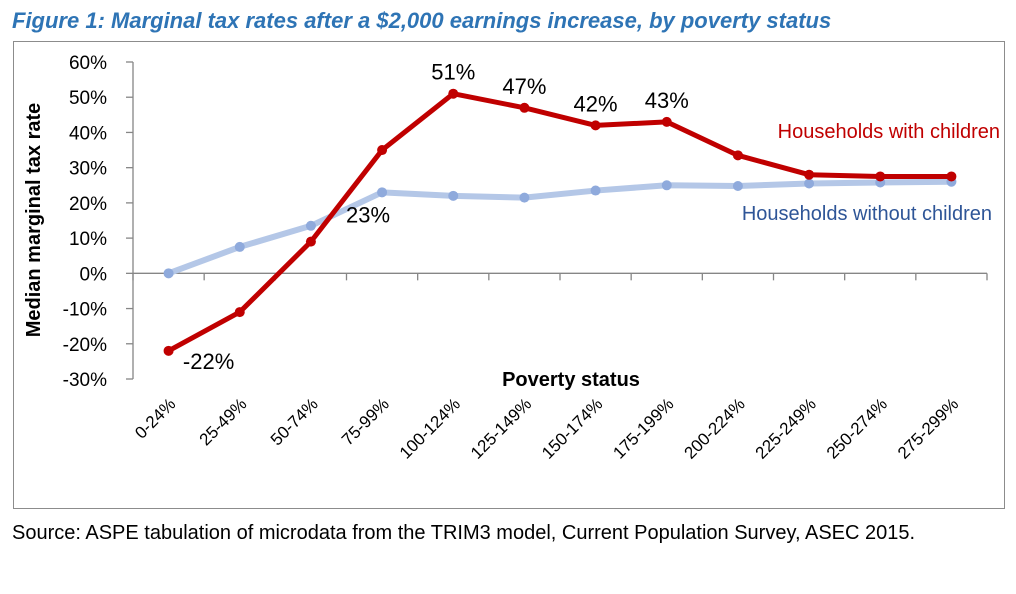 Image resolution: width=1016 pixels, height=594 pixels. What do you see at coordinates (786, 428) in the screenshot?
I see `x-tick-label: 225-249%` at bounding box center [786, 428].